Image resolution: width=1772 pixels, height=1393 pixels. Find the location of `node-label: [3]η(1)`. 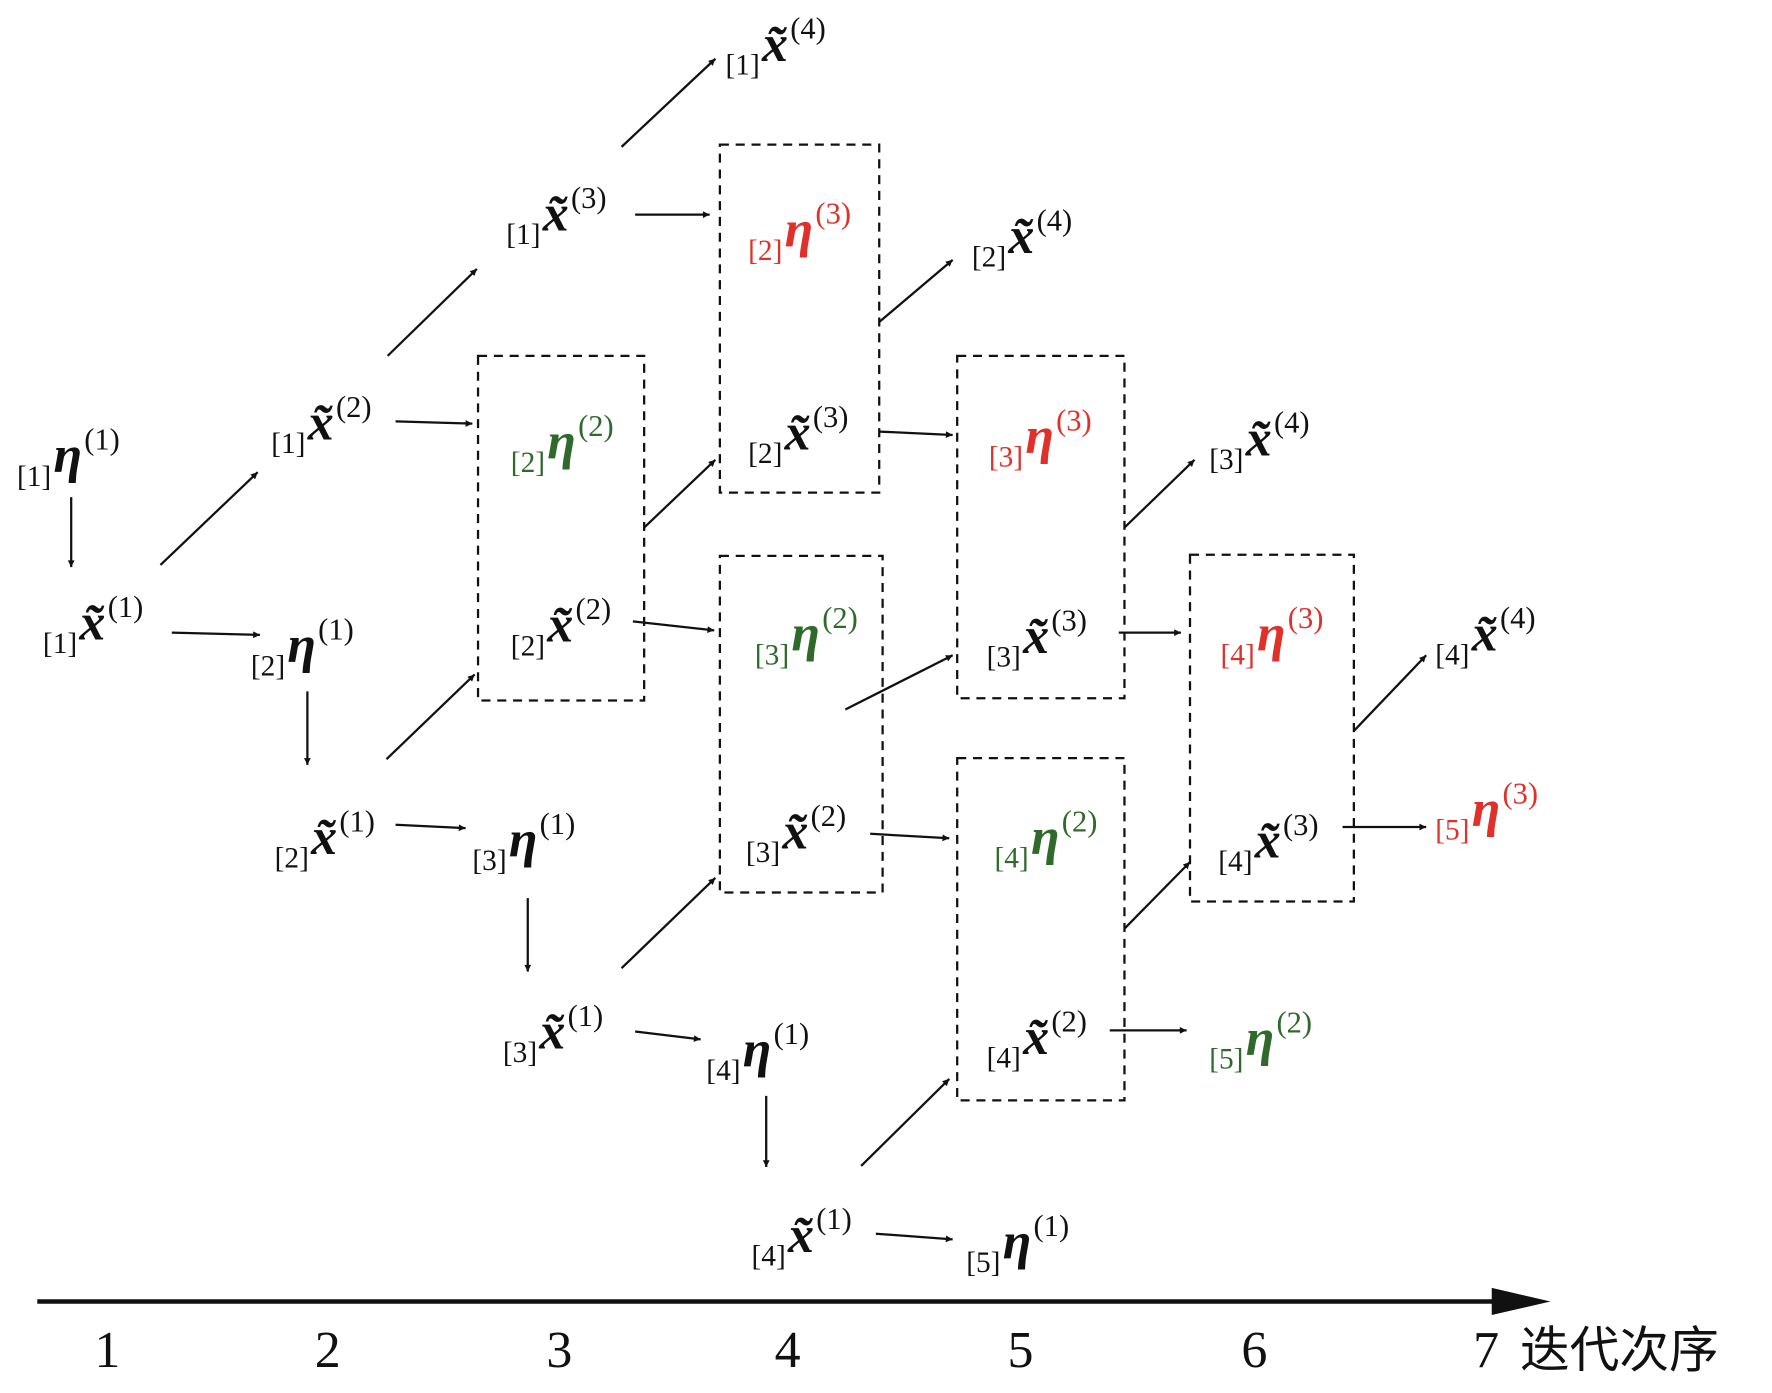

node-label: [3]η(1) is located at coordinates (523, 842).